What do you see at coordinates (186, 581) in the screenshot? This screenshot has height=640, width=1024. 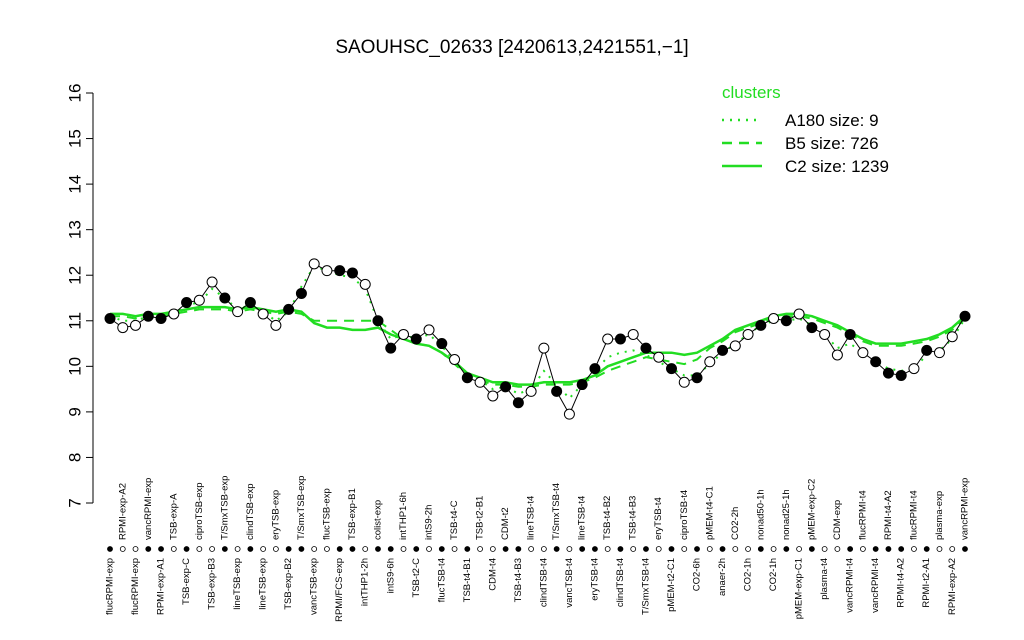 I see `x-tick-label: TSB-exp-C` at bounding box center [186, 581].